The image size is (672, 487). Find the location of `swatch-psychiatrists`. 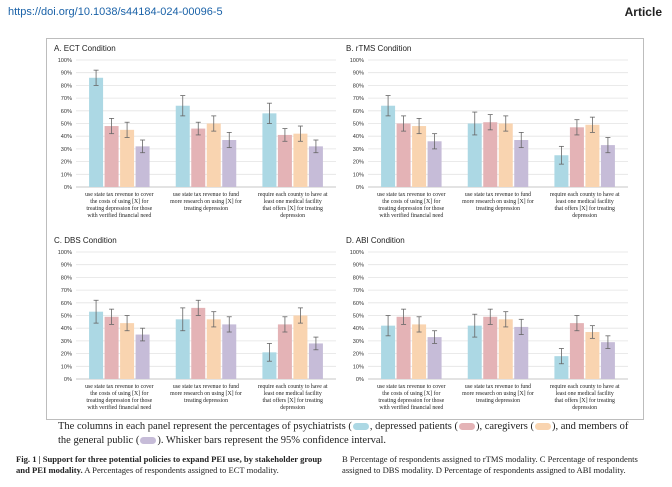

swatch-psychiatrists is located at coordinates (360, 427).